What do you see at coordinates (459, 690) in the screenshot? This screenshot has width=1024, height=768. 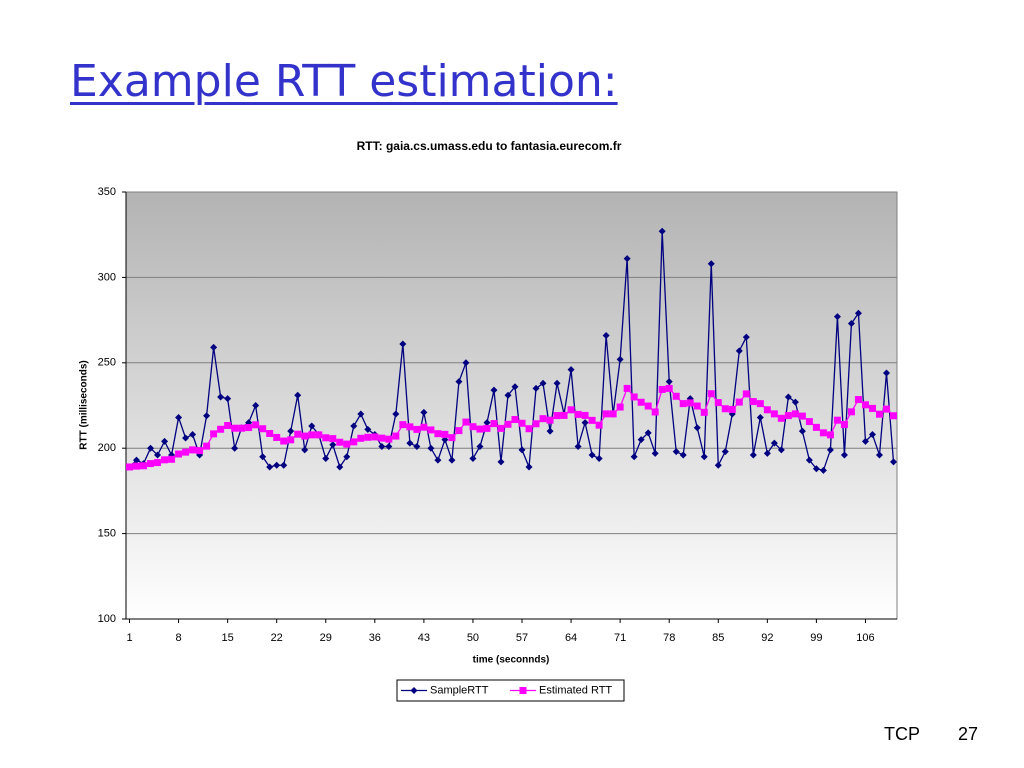 I see `legend-label: SampleRTT` at bounding box center [459, 690].